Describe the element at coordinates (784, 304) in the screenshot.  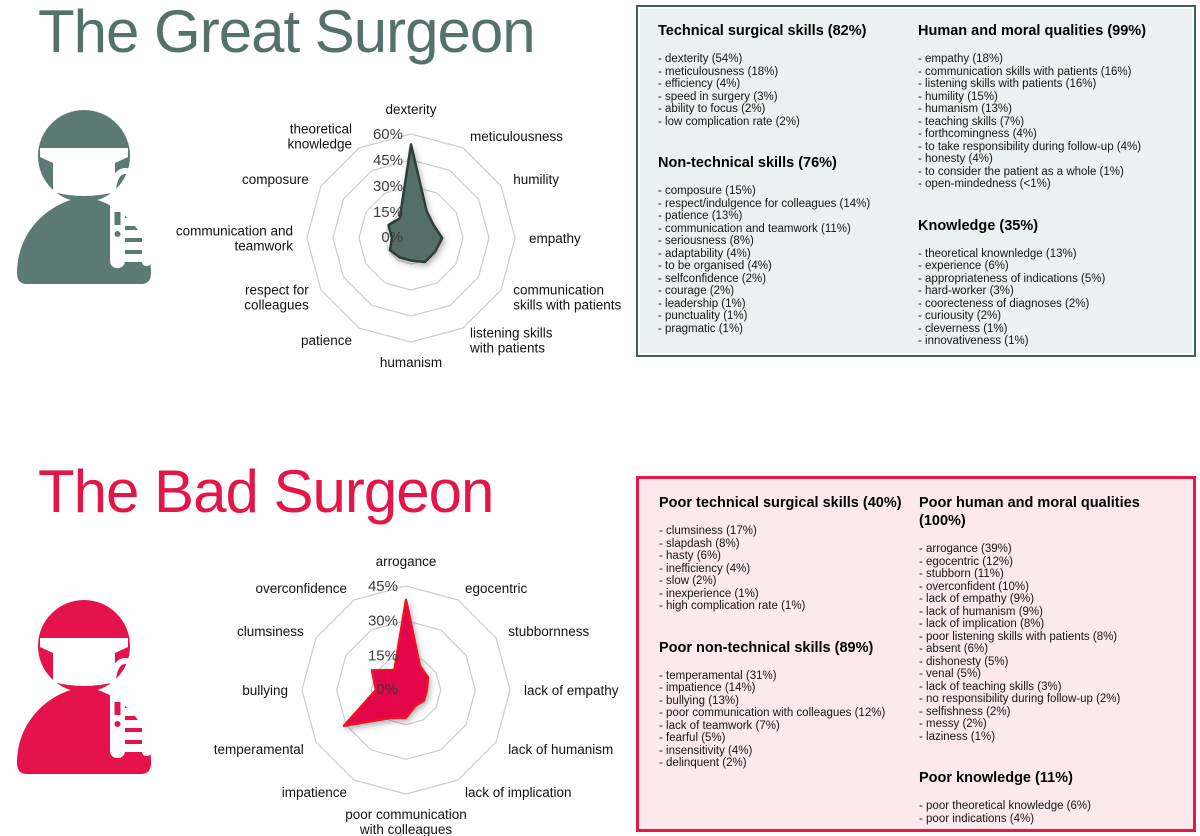
I see `list-item: leadership (1%)` at that location.